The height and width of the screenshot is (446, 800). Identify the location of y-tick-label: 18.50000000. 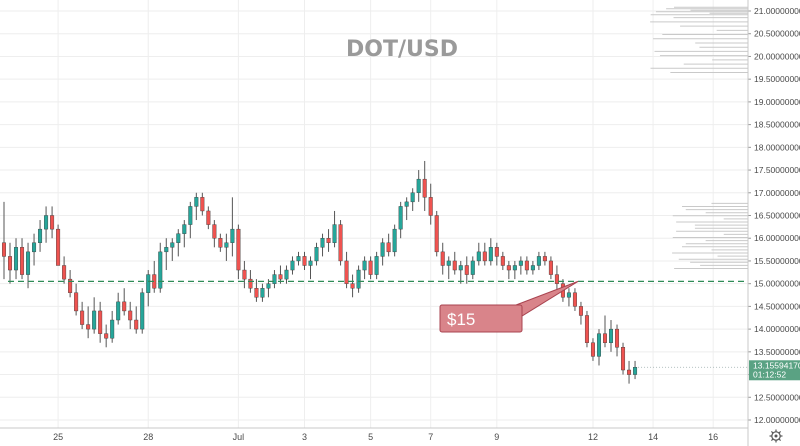
(777, 125).